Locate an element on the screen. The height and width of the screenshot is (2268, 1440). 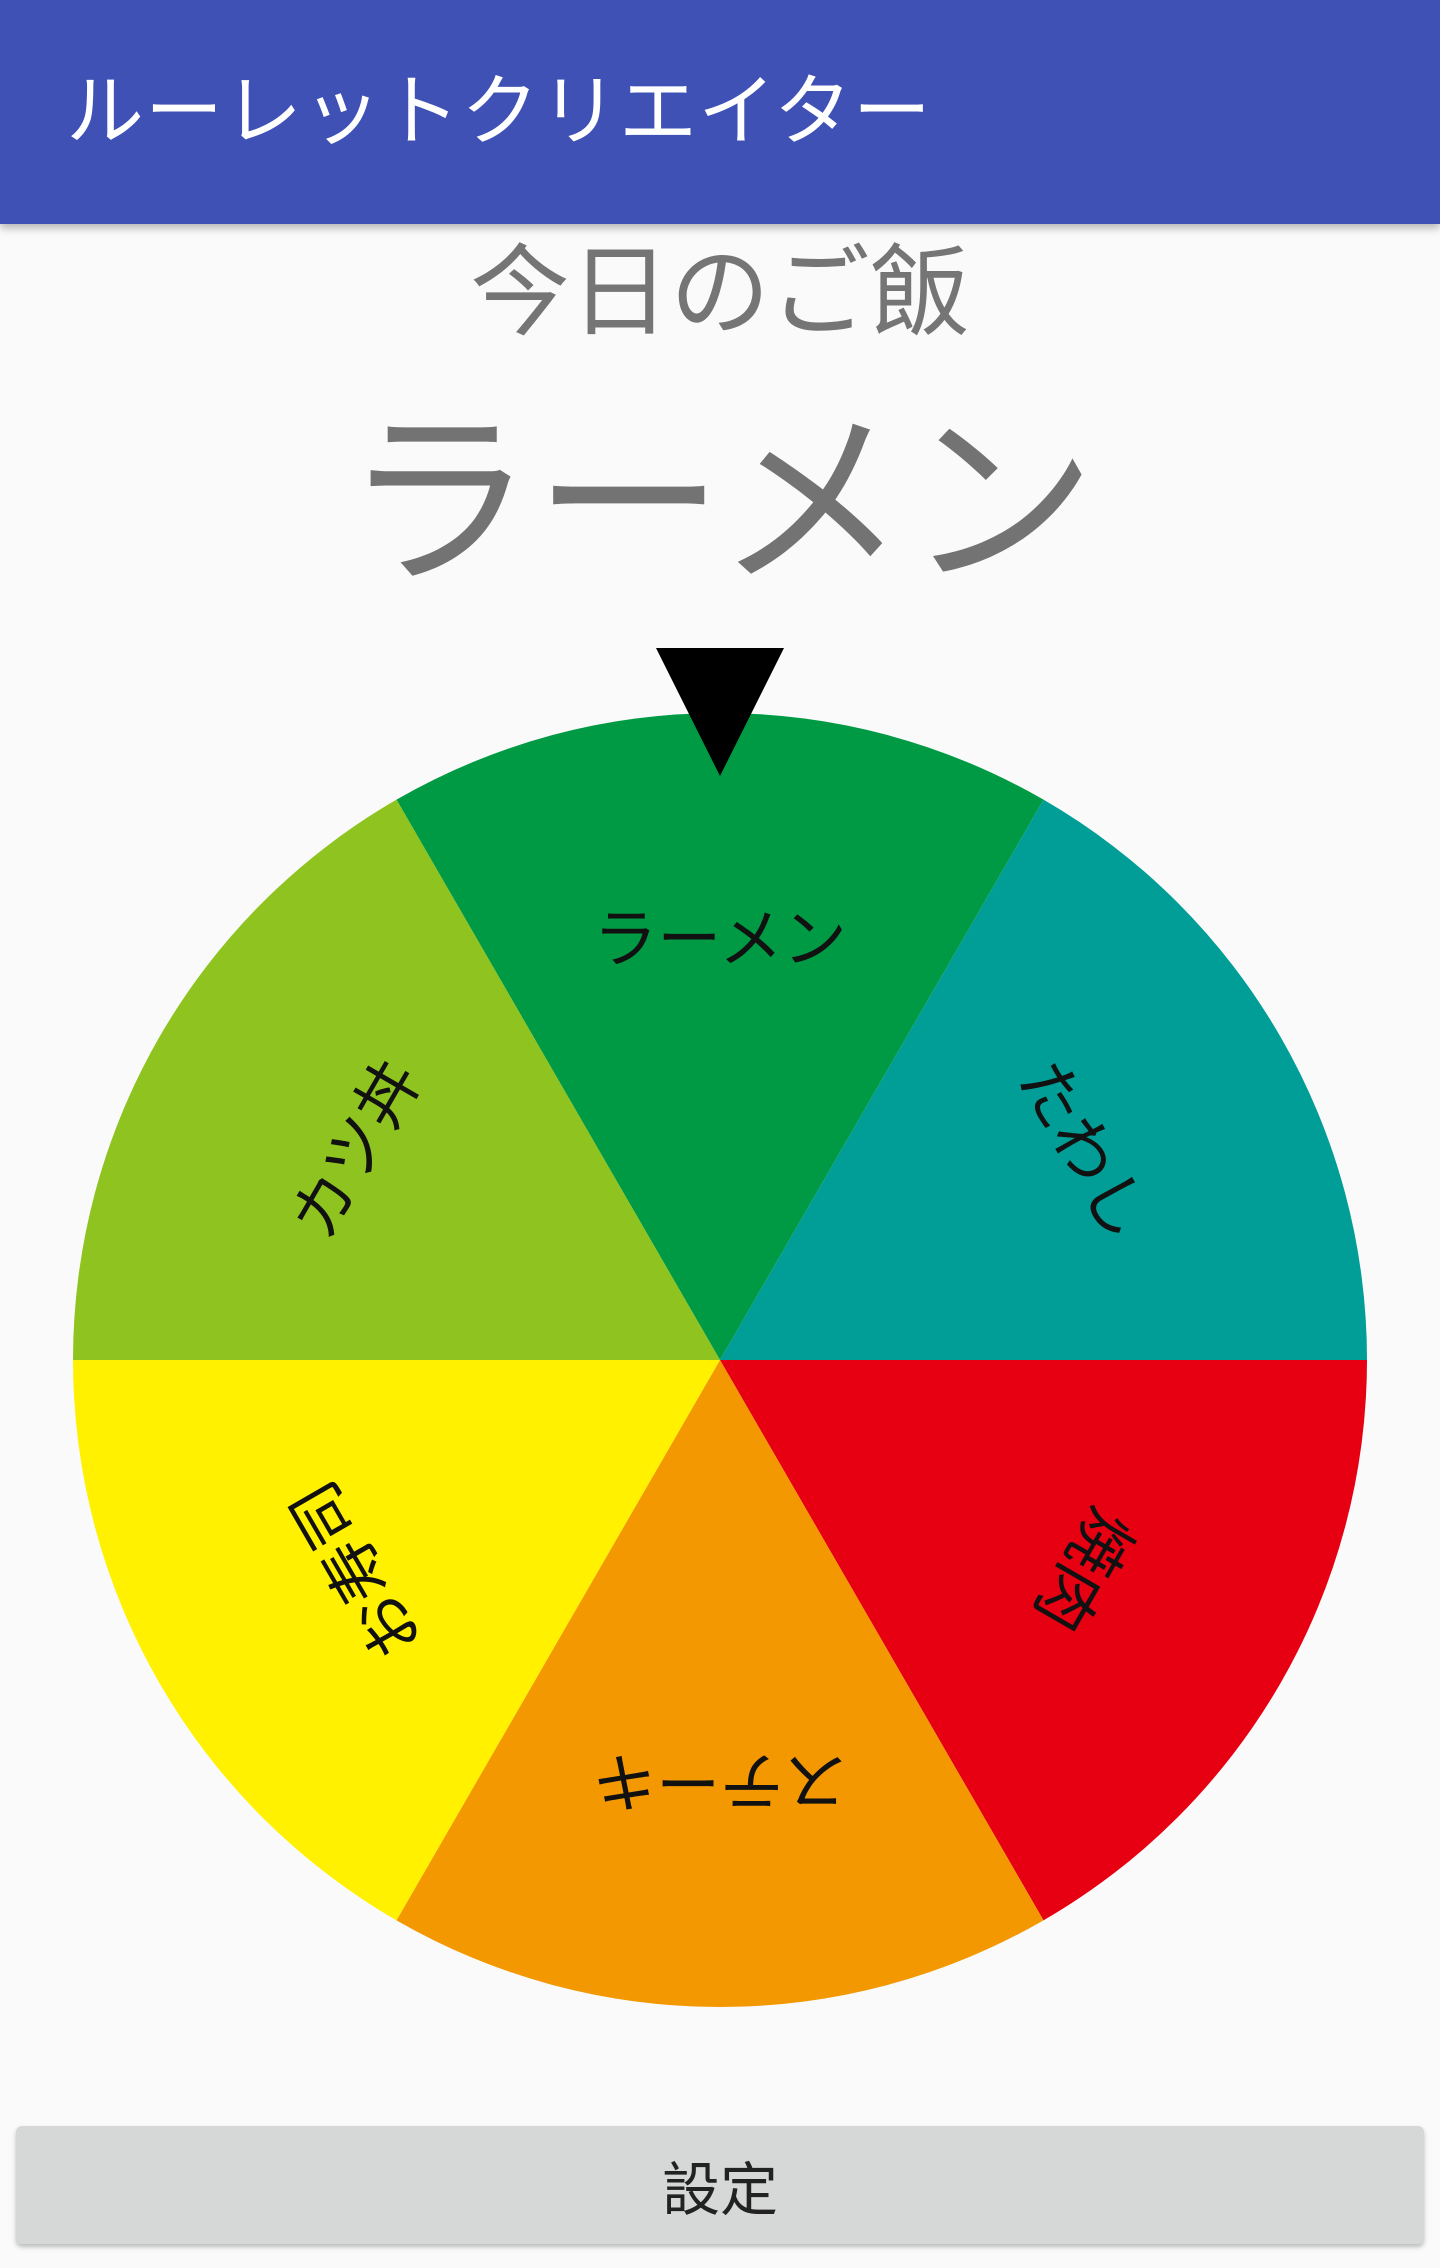
settings-button: 設定 is located at coordinates (720, 2185).